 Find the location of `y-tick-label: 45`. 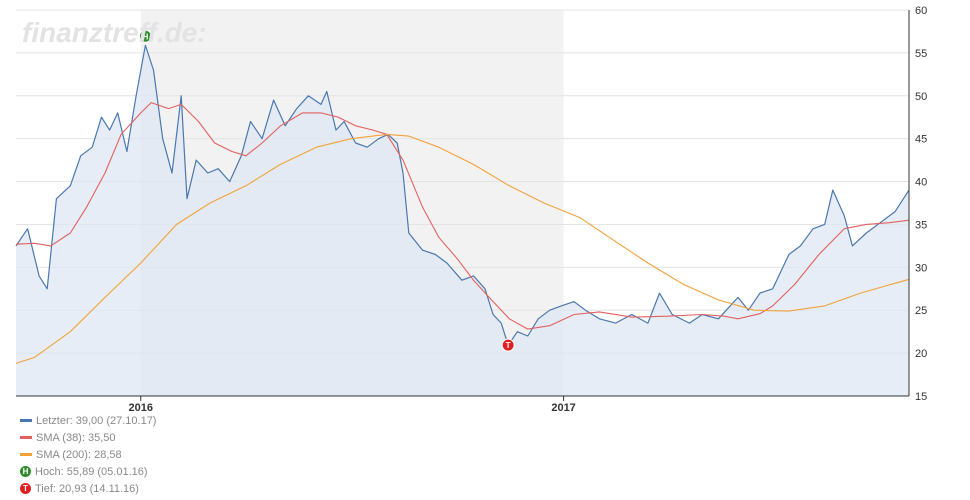

y-tick-label: 45 is located at coordinates (921, 140).